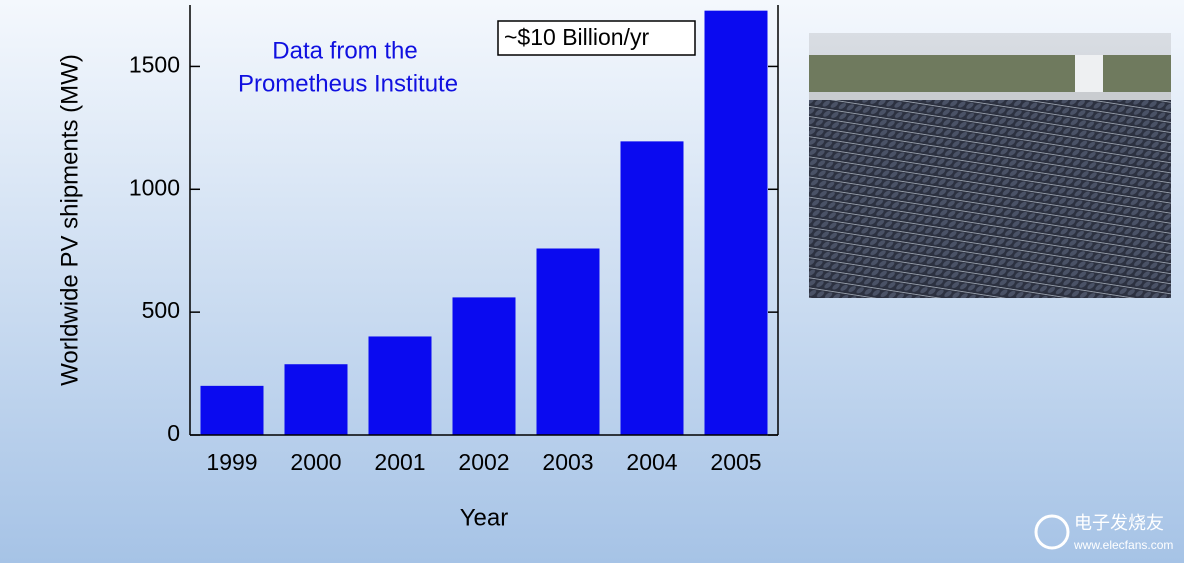 Image resolution: width=1184 pixels, height=563 pixels. I want to click on y-tick-label: 1500, so click(154, 65).